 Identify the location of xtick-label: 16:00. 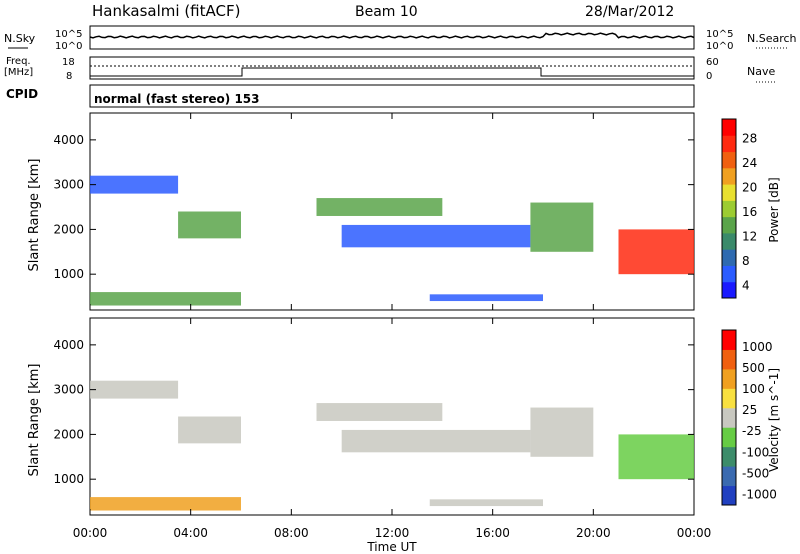
(492, 533).